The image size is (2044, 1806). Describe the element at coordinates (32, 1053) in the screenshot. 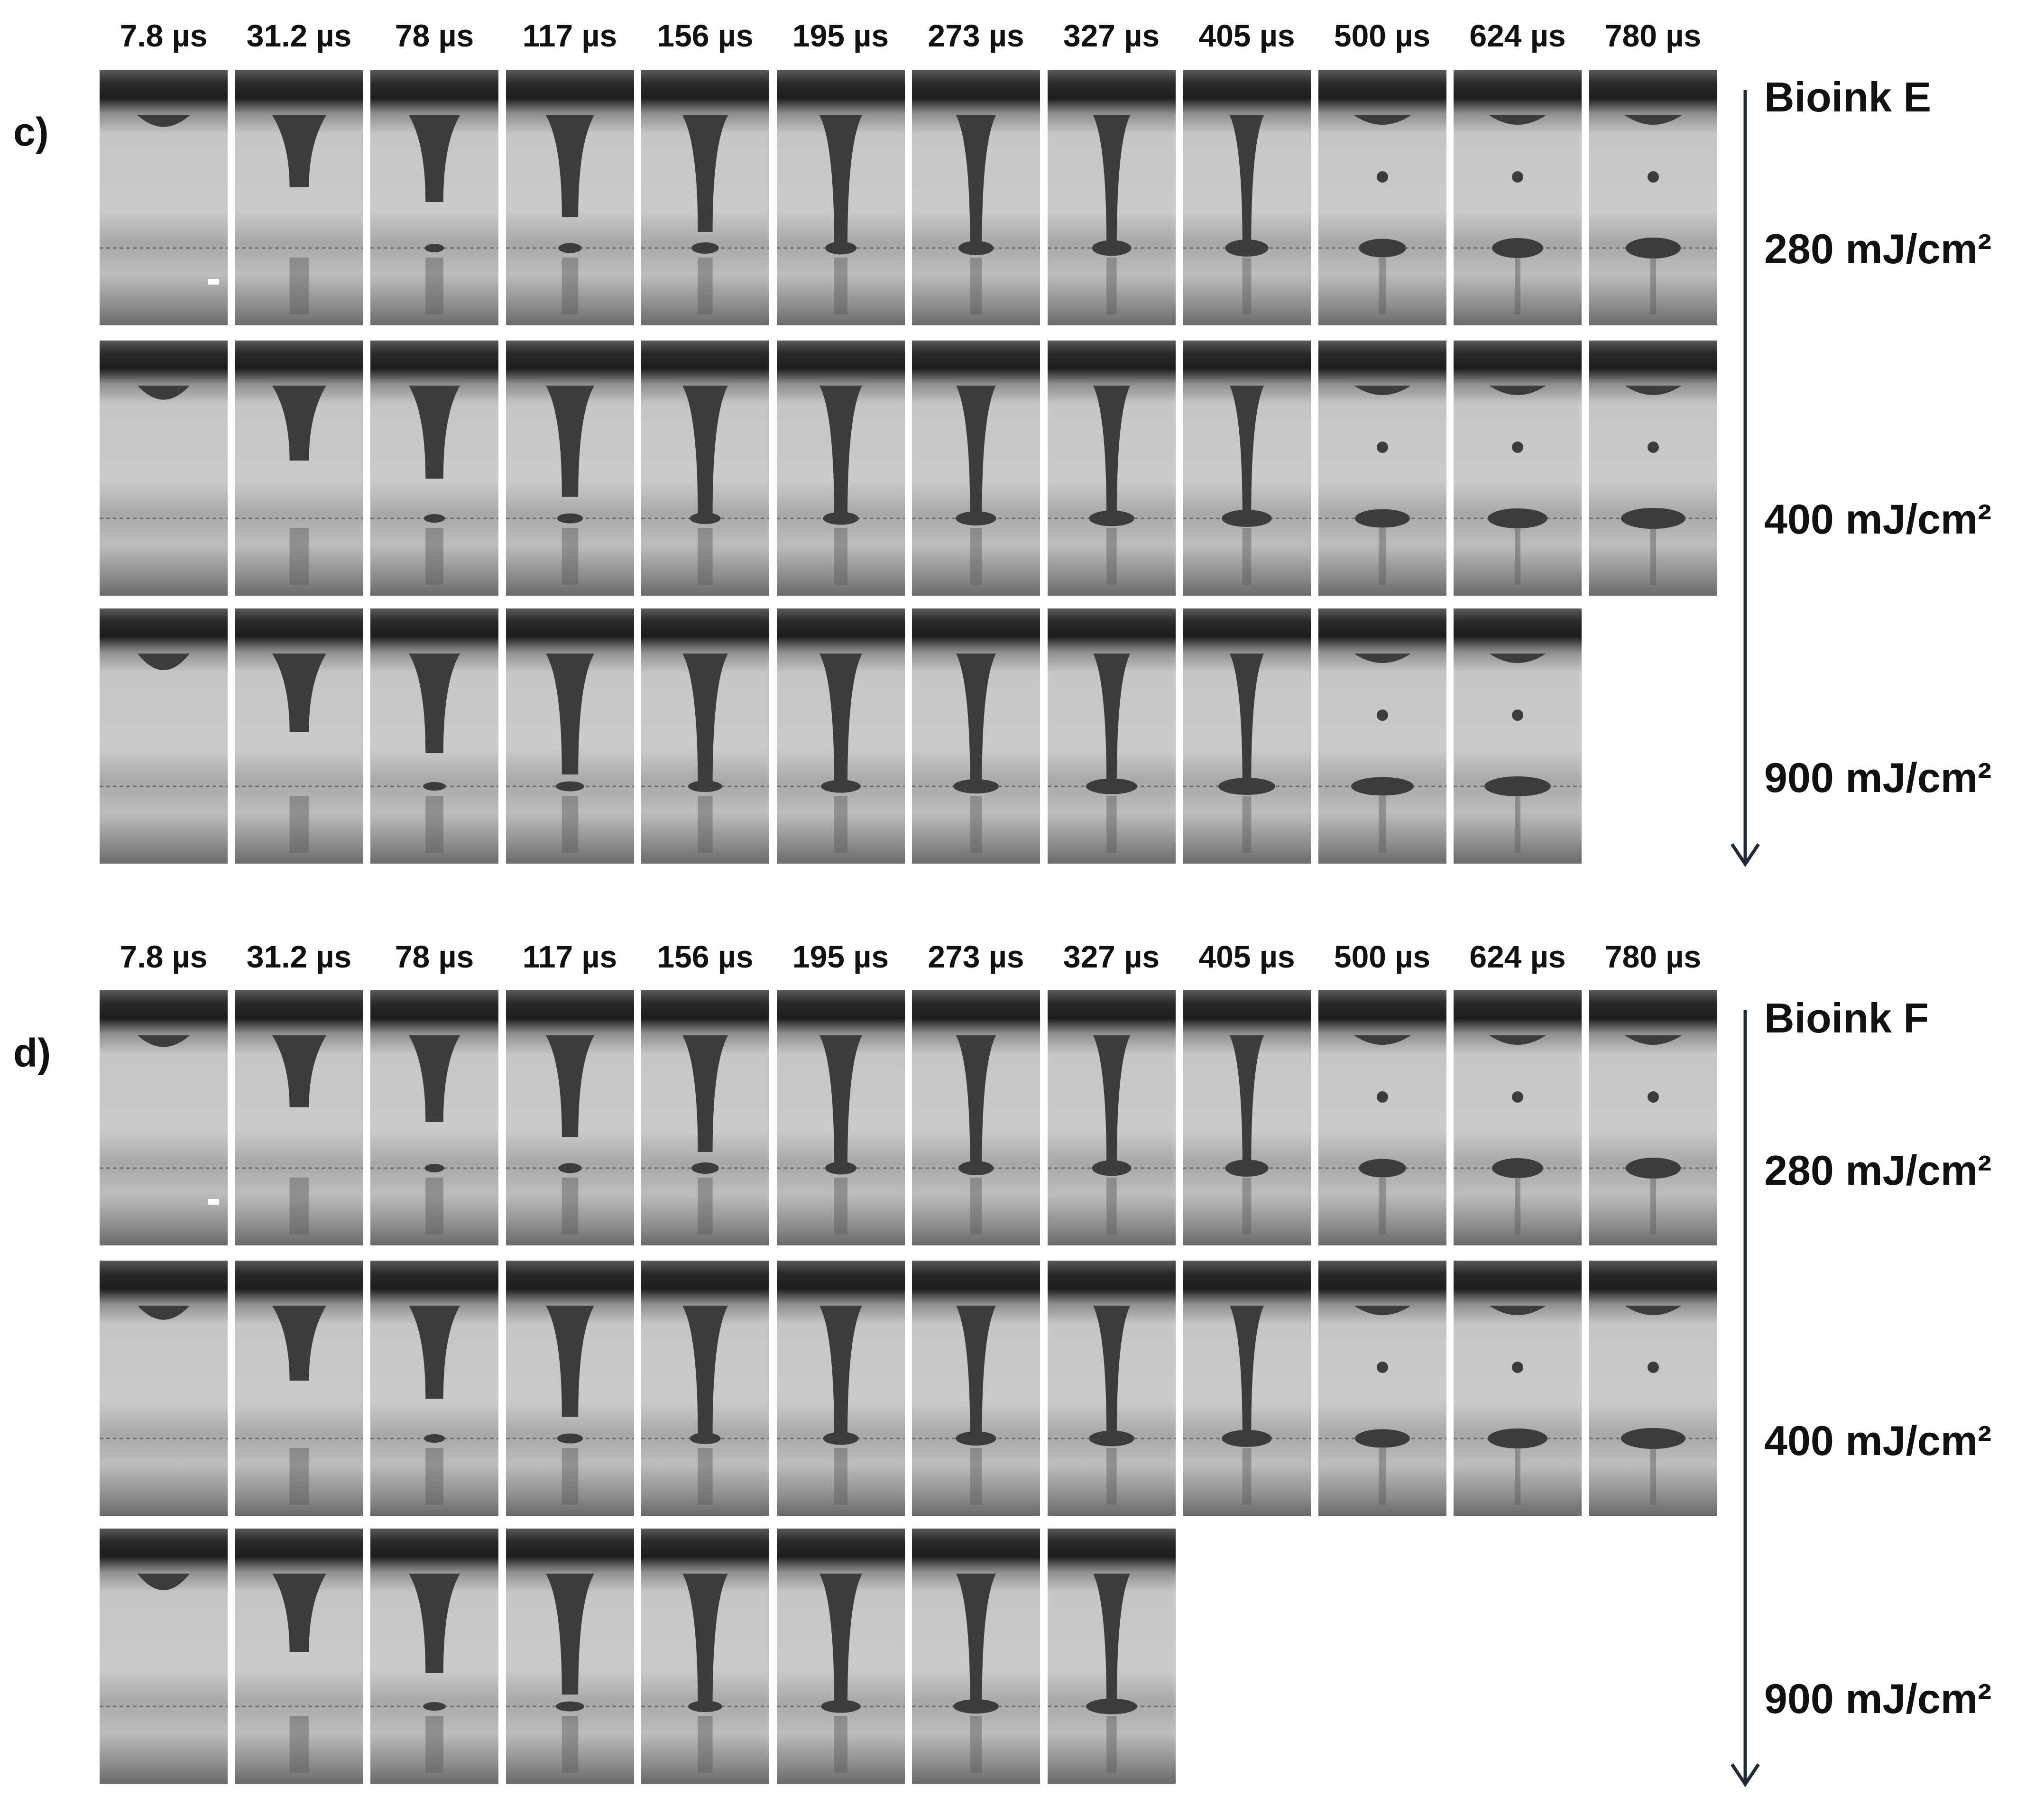

I see `panel-letter: d)` at that location.